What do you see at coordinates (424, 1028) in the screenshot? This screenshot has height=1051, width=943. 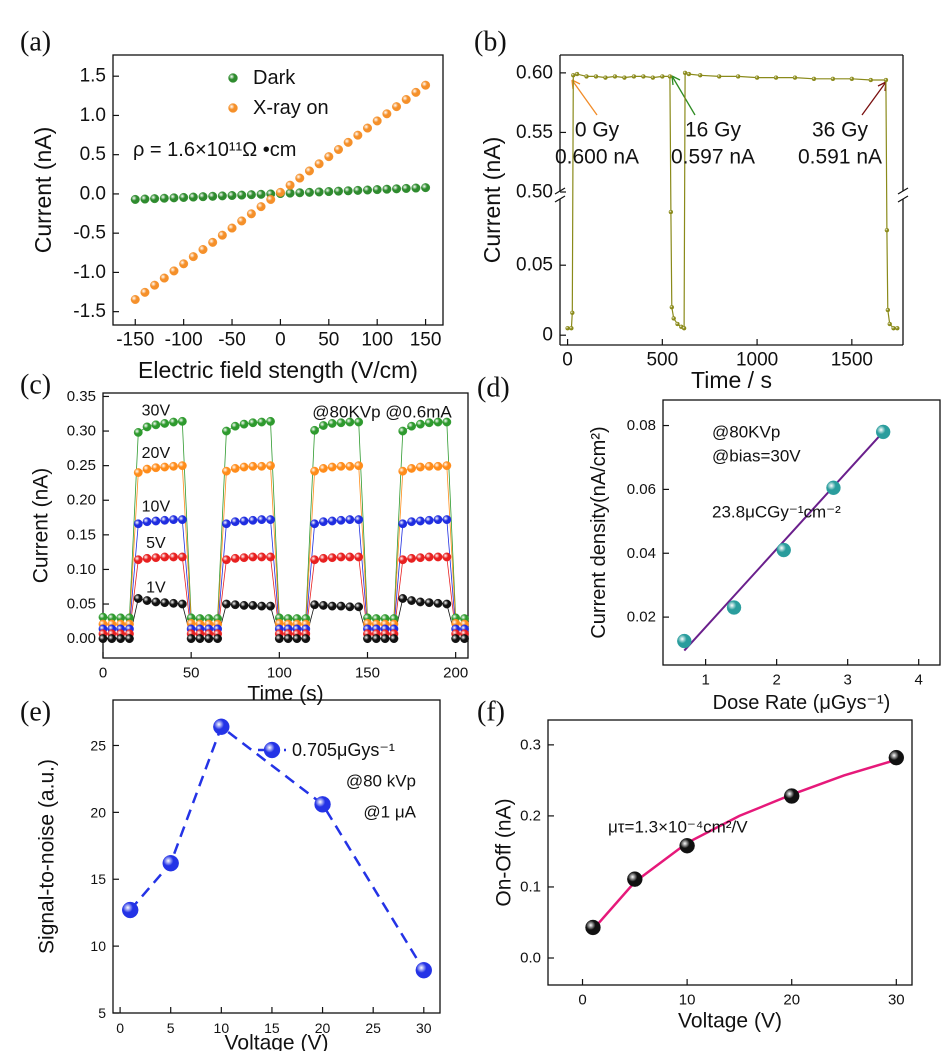 I see `x-tick-label: 30` at bounding box center [424, 1028].